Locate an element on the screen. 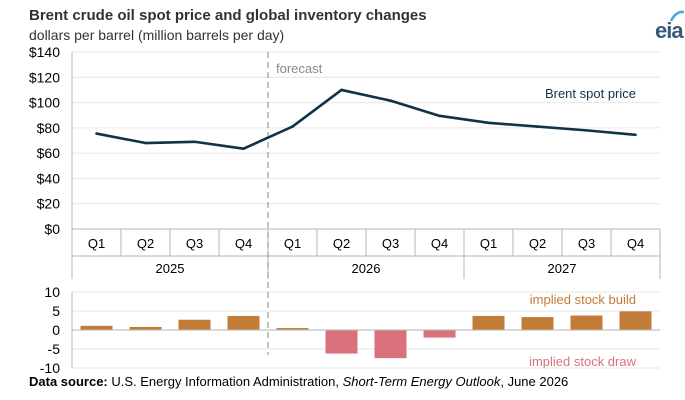 The width and height of the screenshot is (685, 400). inventory-tick-label: -5 is located at coordinates (54, 349).